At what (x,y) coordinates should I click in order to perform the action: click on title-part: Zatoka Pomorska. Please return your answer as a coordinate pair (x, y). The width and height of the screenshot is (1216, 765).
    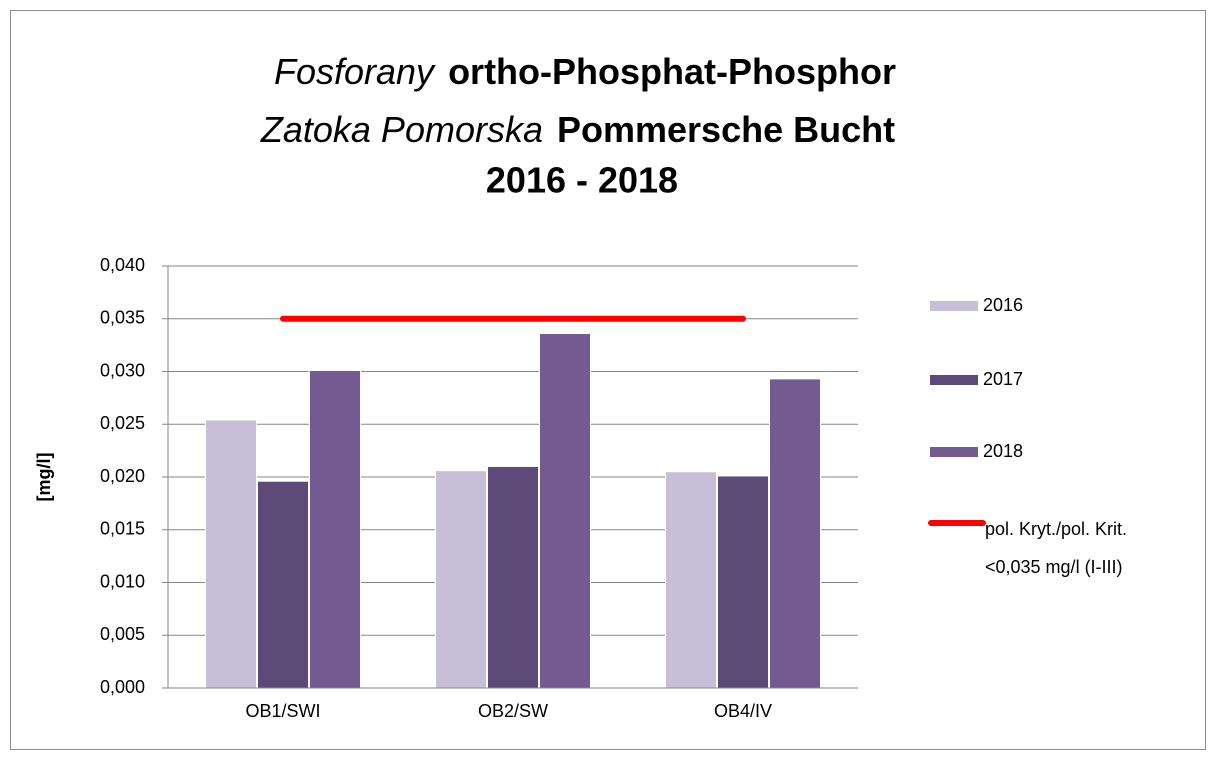
    Looking at the image, I should click on (401, 129).